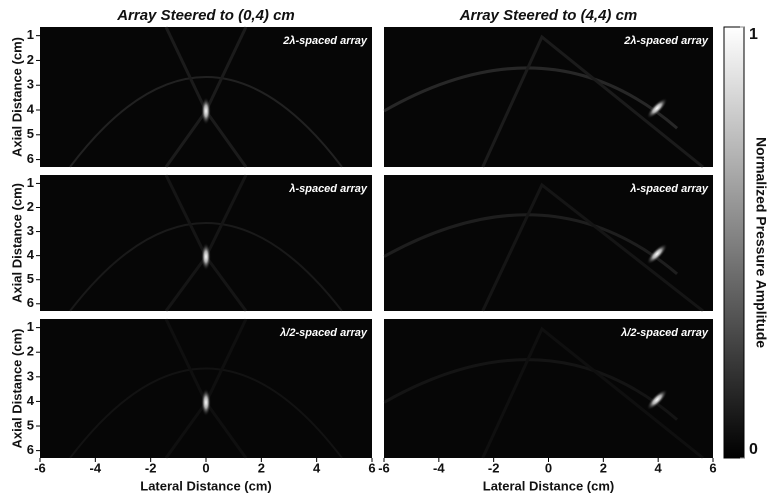 This screenshot has width=773, height=503. What do you see at coordinates (205, 15) in the screenshot?
I see `panel-title: Array Steered to (0,4) cm` at bounding box center [205, 15].